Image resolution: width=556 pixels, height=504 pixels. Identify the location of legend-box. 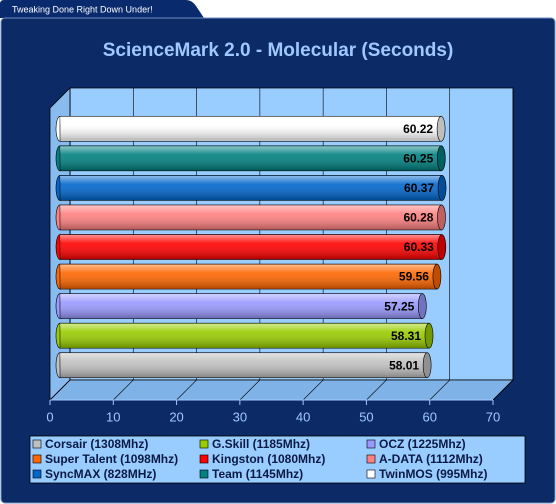
(277, 459).